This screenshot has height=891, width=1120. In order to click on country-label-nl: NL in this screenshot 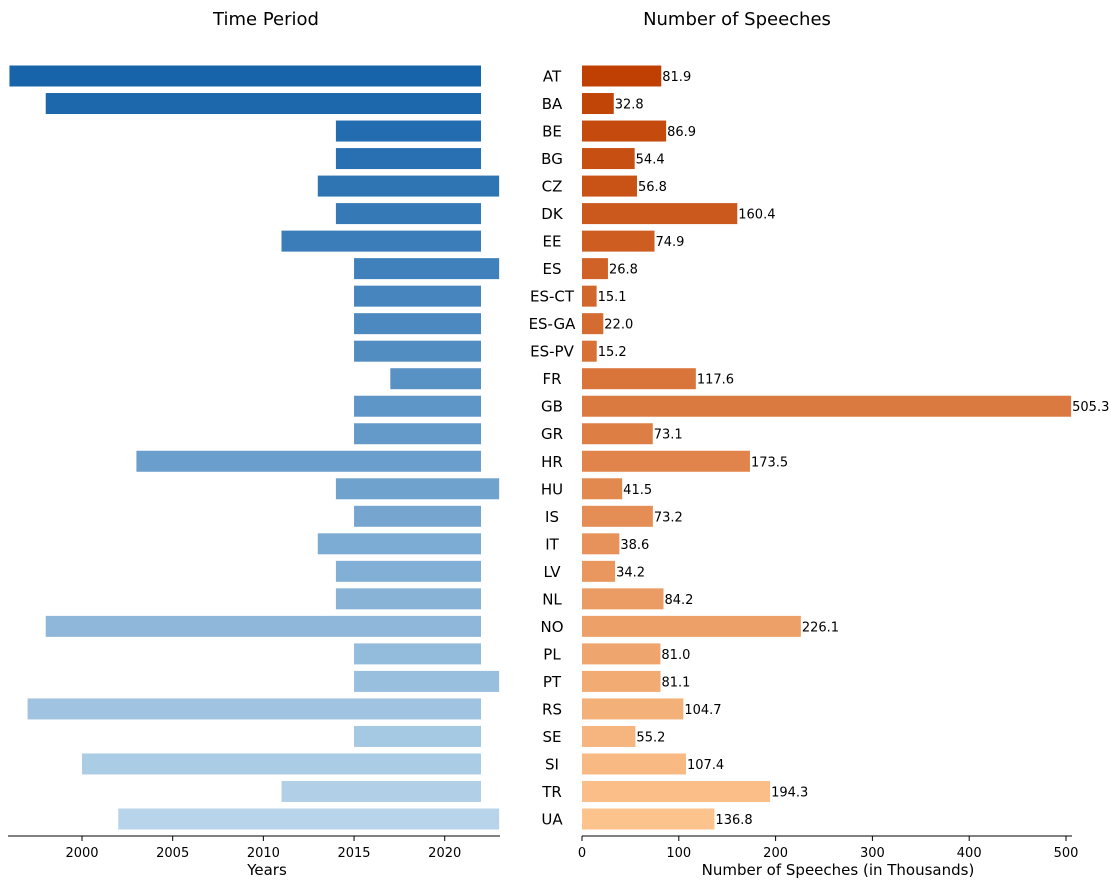, I will do `click(552, 599)`.